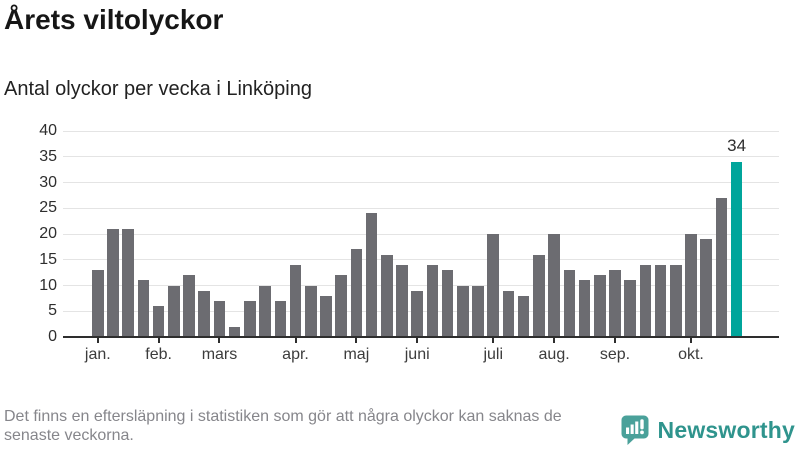 The image size is (800, 450). I want to click on y-axis-label: 10, so click(48, 285).